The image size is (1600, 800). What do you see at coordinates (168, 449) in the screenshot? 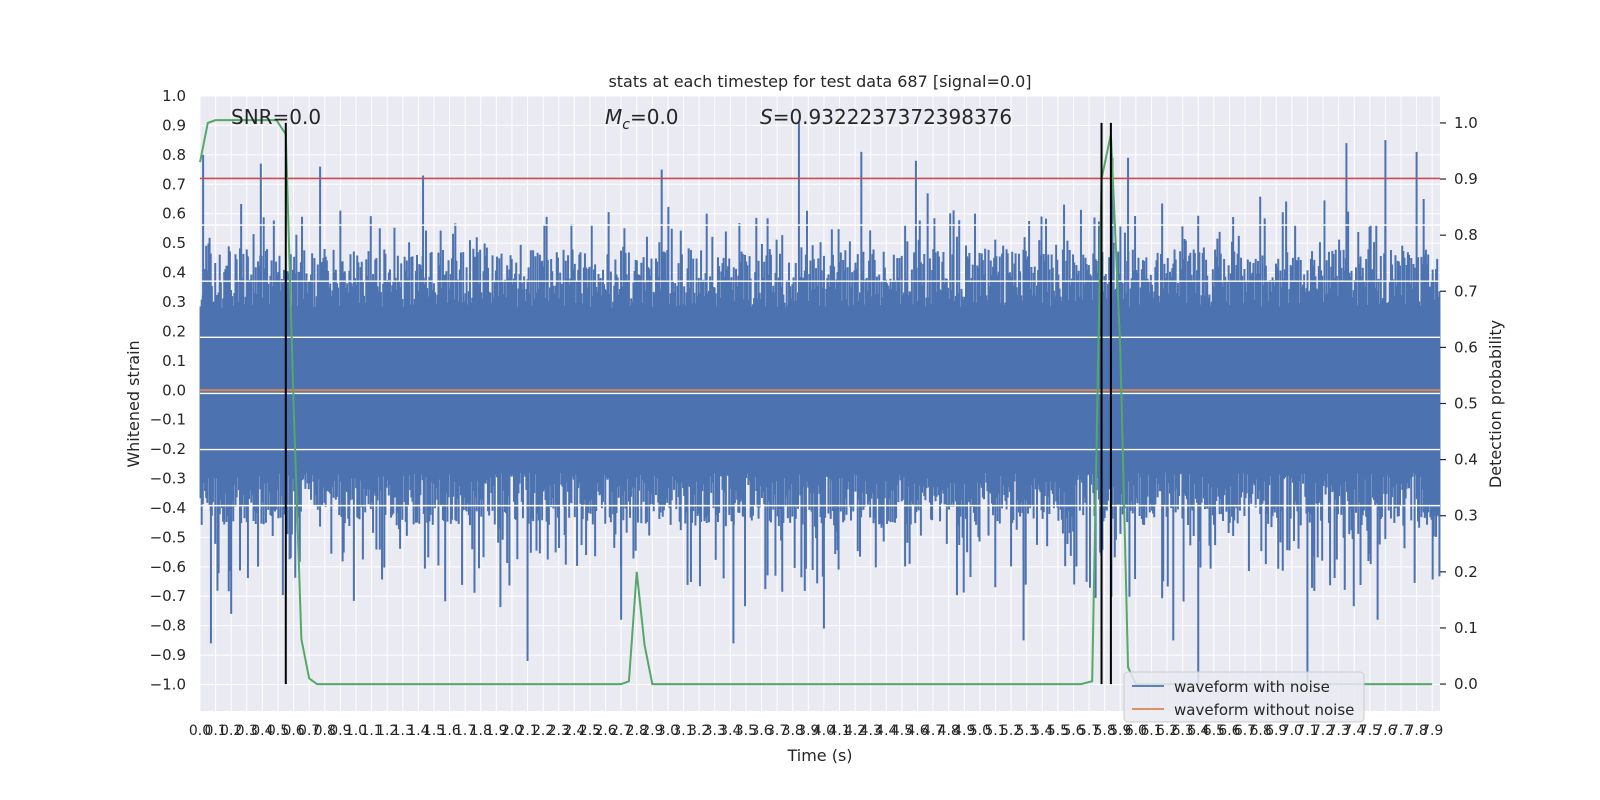
I see `y-tick-label: −0.2` at bounding box center [168, 449].